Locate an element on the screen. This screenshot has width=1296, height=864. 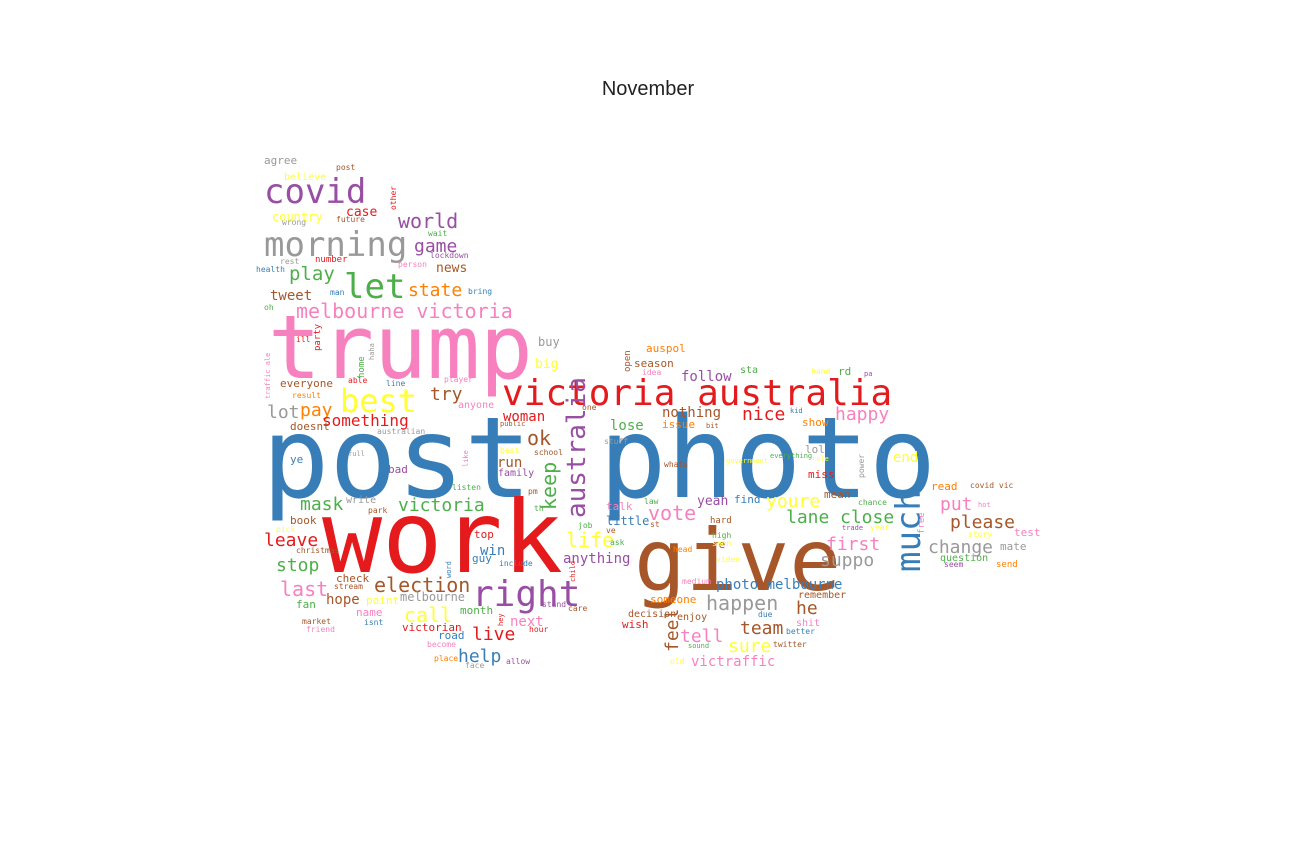
cloud-word: big is located at coordinates (546, 364).